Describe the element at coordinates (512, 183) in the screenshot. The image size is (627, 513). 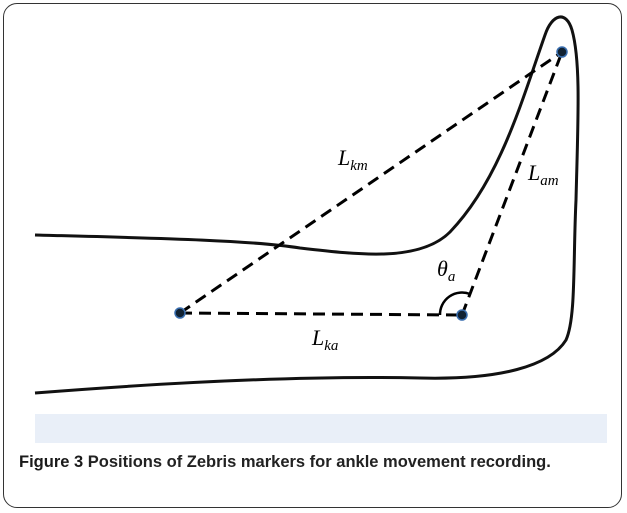
I see `line-am` at that location.